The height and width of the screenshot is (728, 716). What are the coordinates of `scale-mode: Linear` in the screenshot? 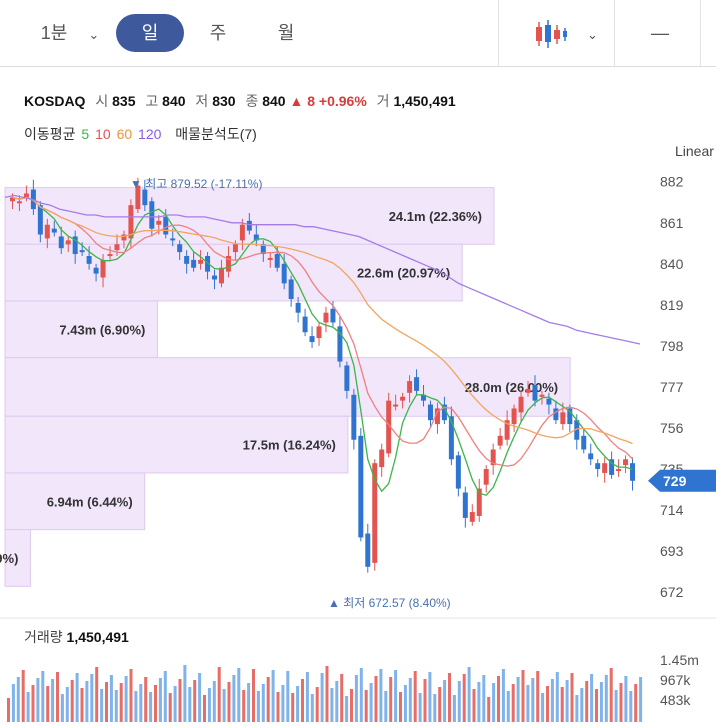 It's located at (694, 151).